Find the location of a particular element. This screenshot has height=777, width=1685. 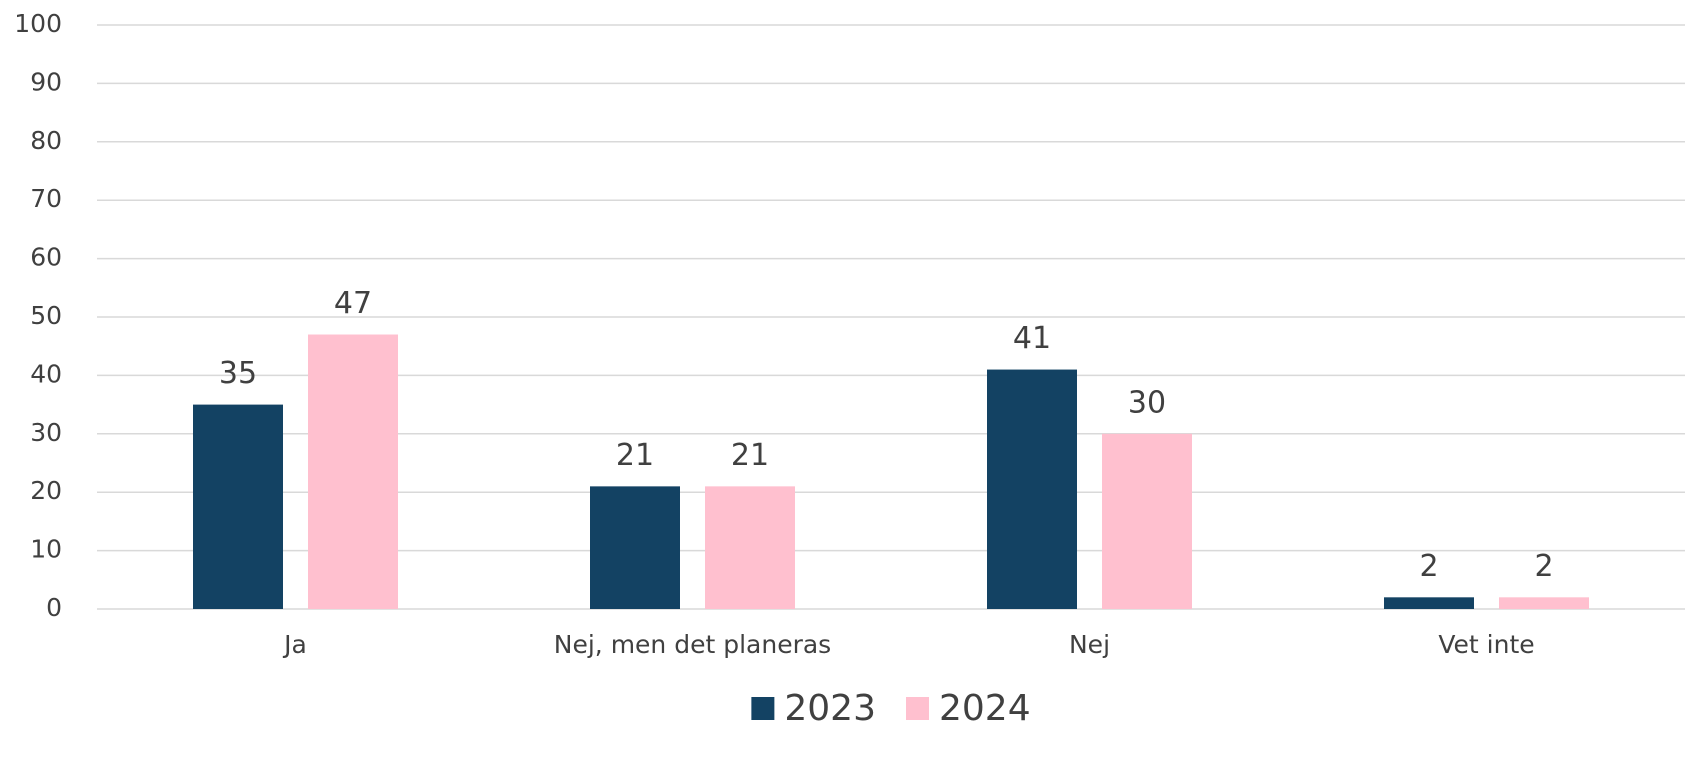

y-tick-label: 20 is located at coordinates (46, 490).